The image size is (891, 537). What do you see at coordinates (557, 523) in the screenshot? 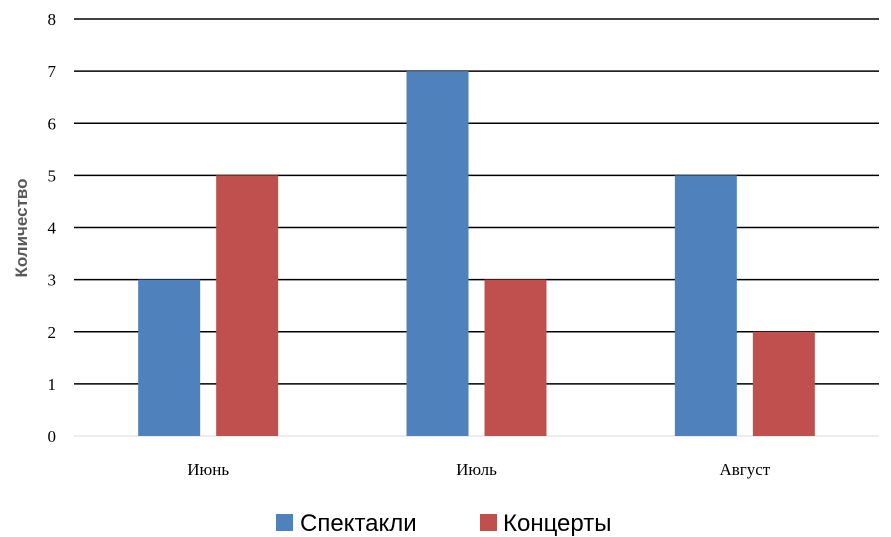
I see `legend-label: Концерты` at bounding box center [557, 523].